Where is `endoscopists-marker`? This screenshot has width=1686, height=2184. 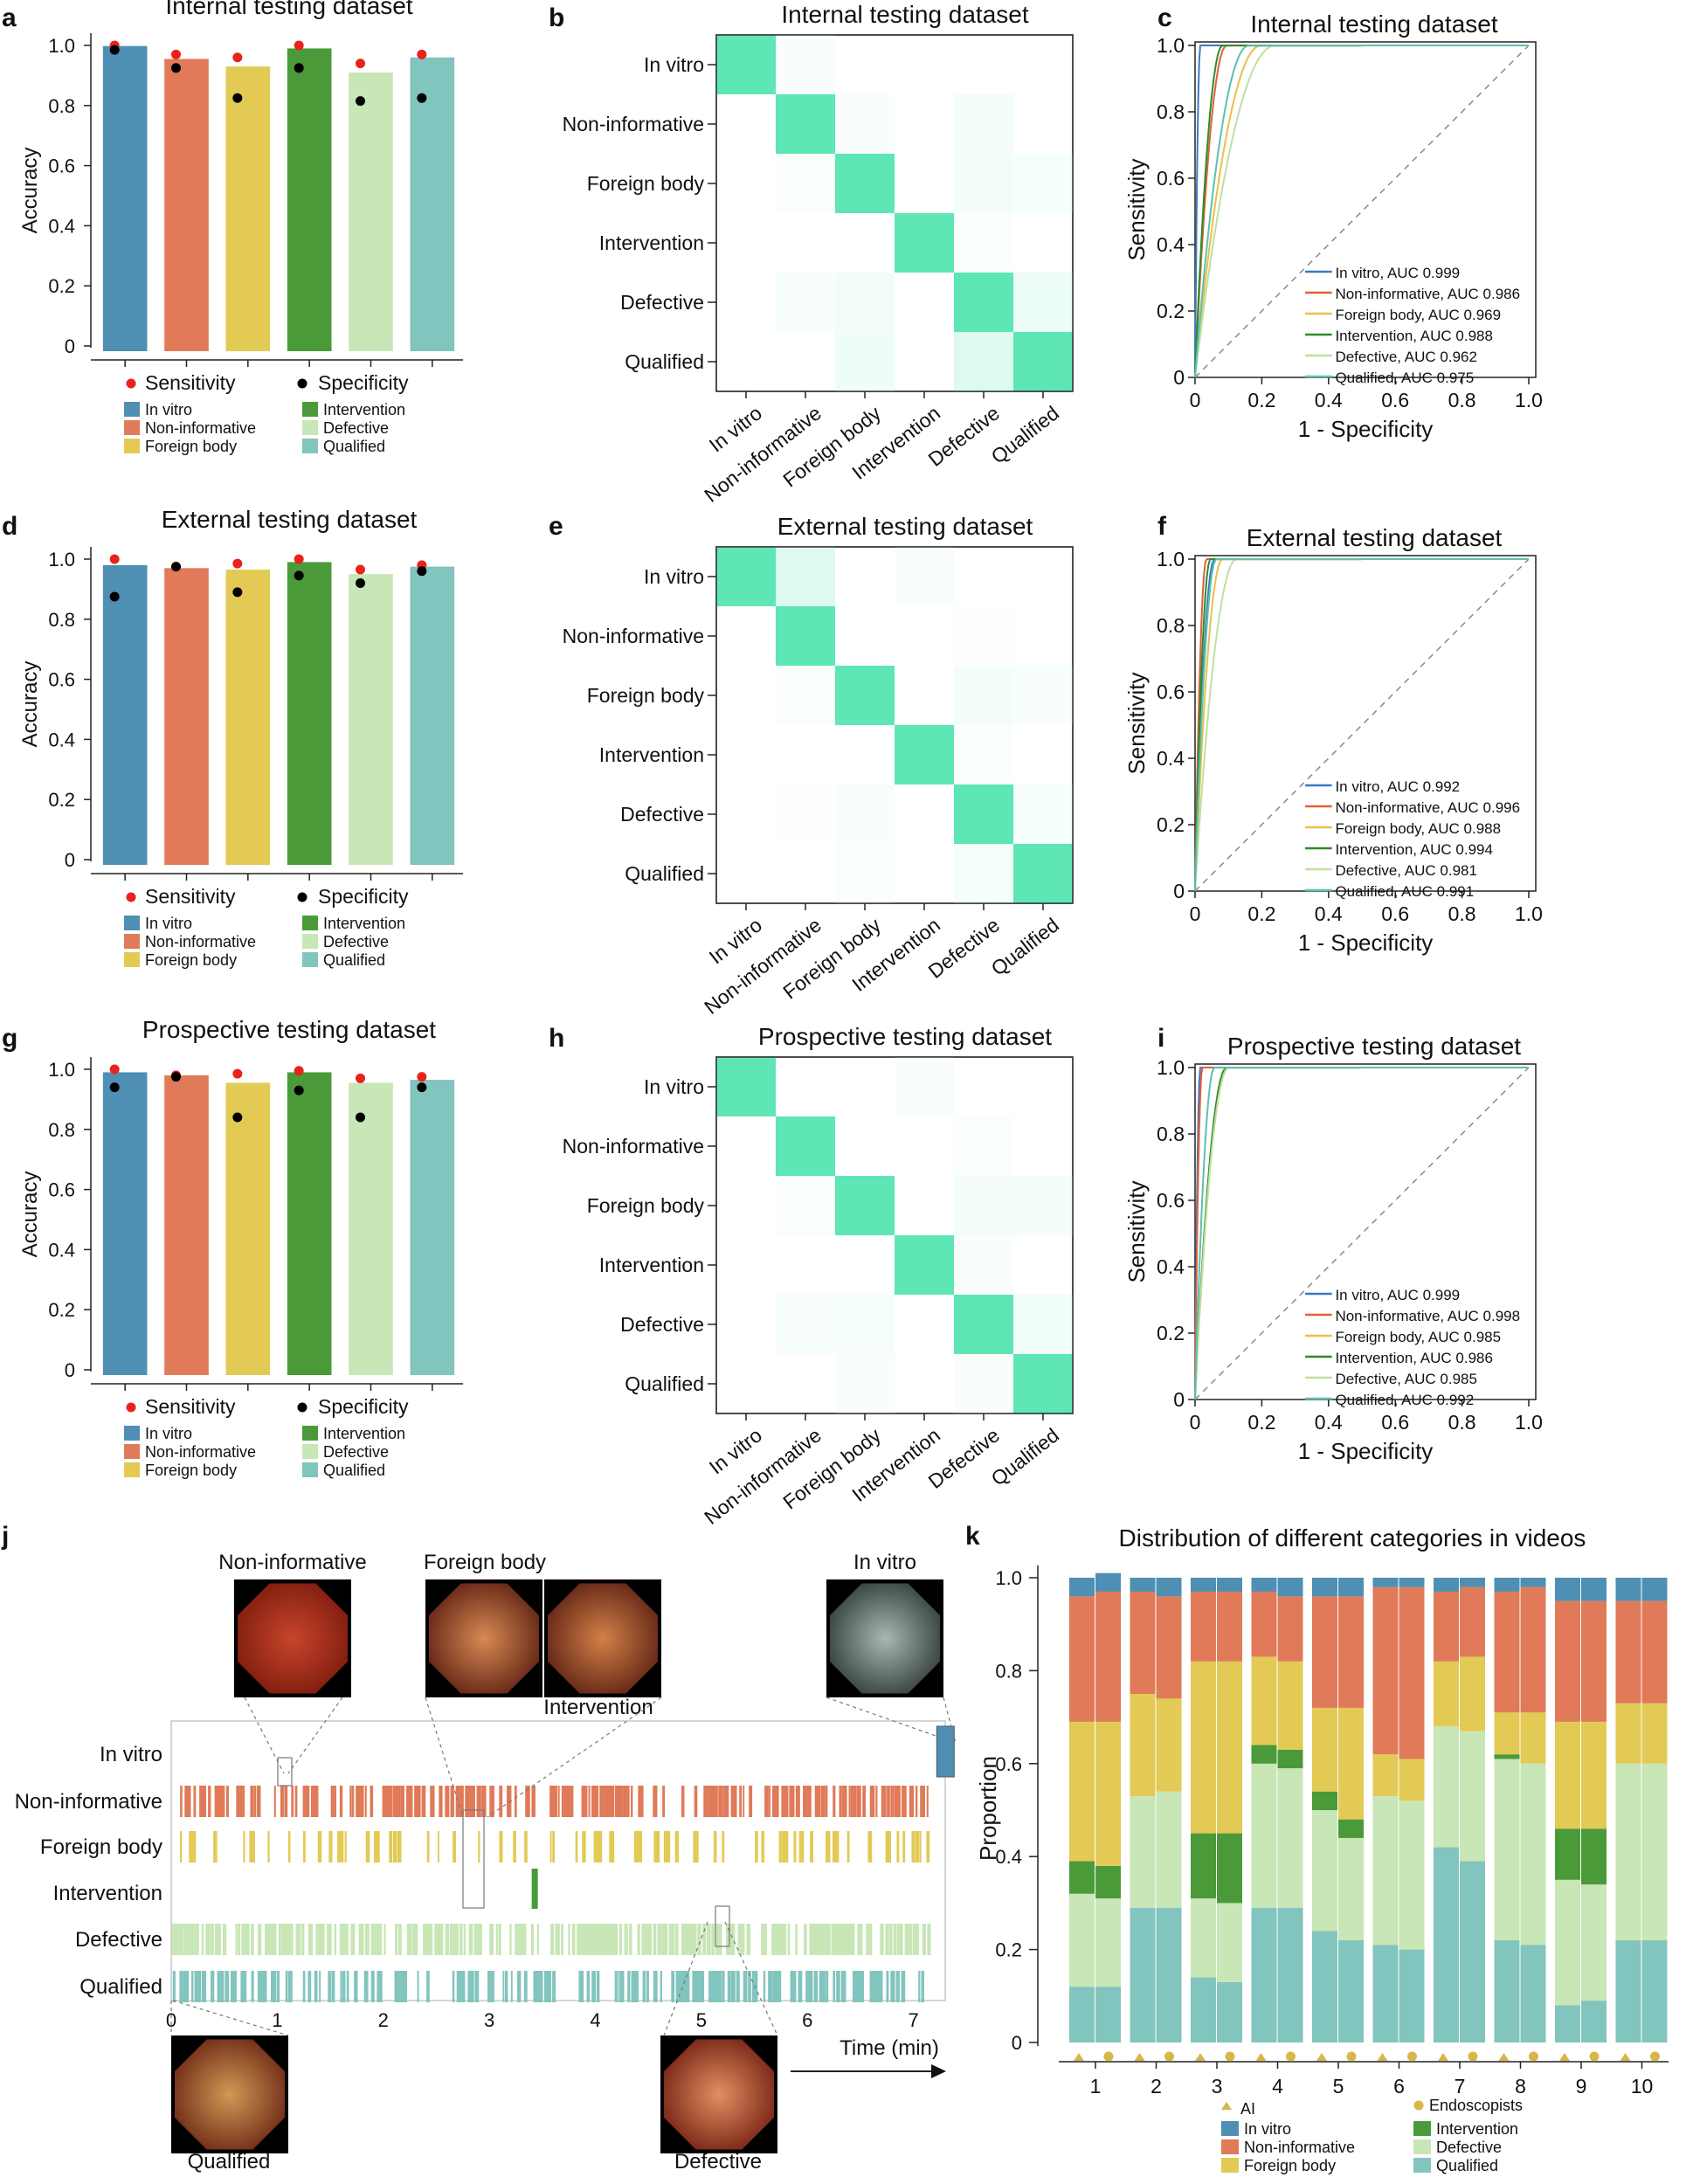 endoscopists-marker is located at coordinates (1594, 2056).